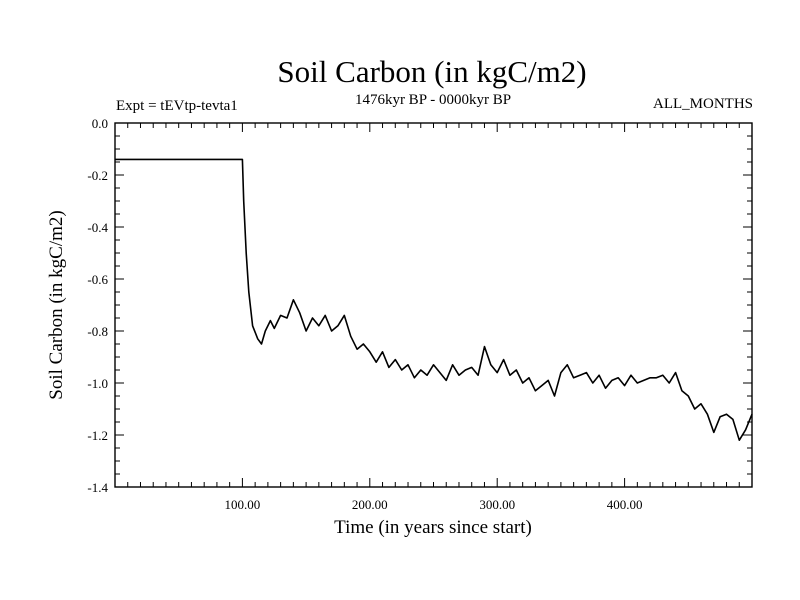 The image size is (800, 600). Describe the element at coordinates (97, 435) in the screenshot. I see `y-tick-label: -1.2` at that location.